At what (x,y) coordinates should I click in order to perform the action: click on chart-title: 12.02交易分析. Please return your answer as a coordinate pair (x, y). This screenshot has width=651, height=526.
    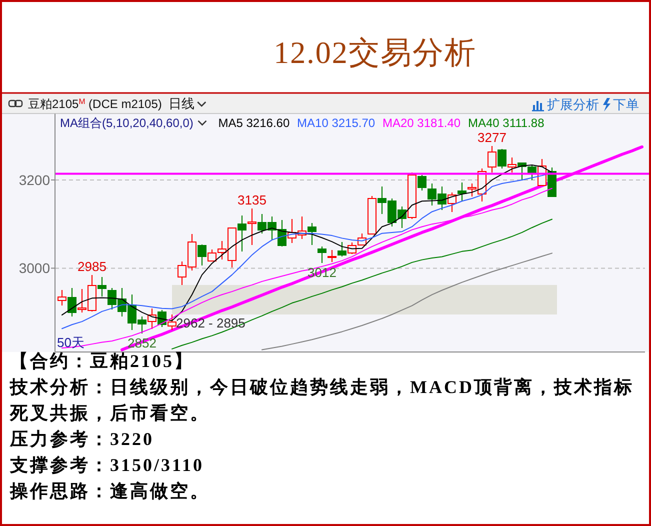
    Looking at the image, I should click on (375, 52).